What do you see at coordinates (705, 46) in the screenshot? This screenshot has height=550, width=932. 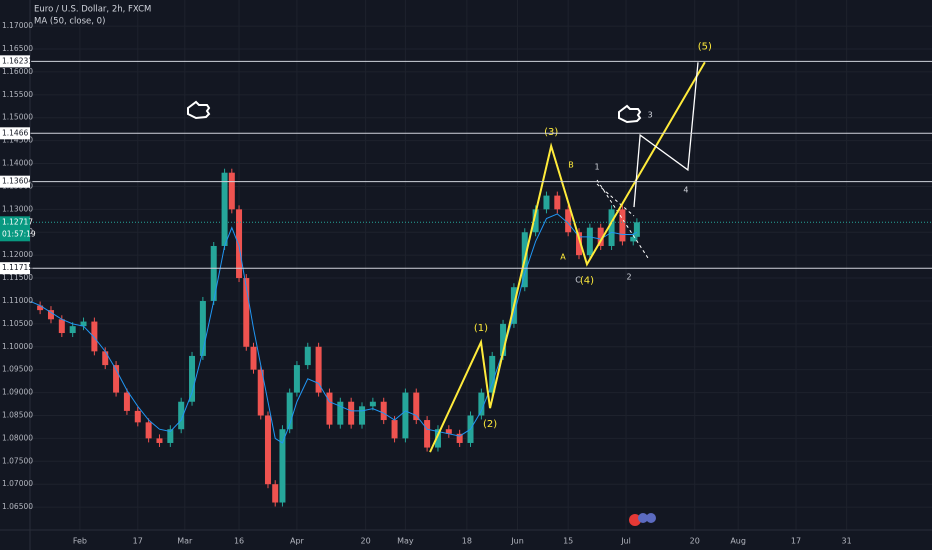 I see `wave-label: (5)` at bounding box center [705, 46].